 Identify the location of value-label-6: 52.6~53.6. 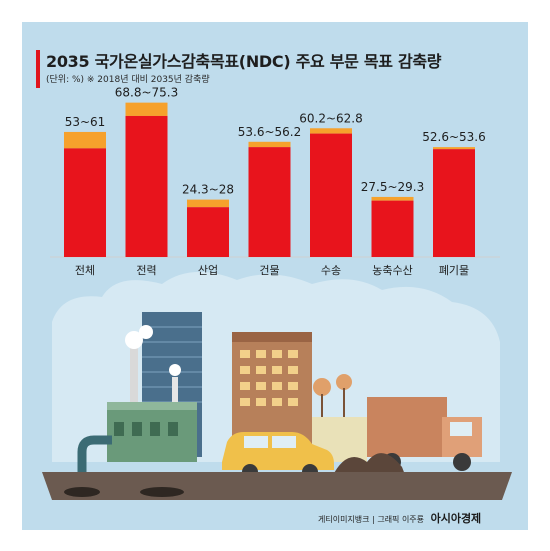
(454, 137).